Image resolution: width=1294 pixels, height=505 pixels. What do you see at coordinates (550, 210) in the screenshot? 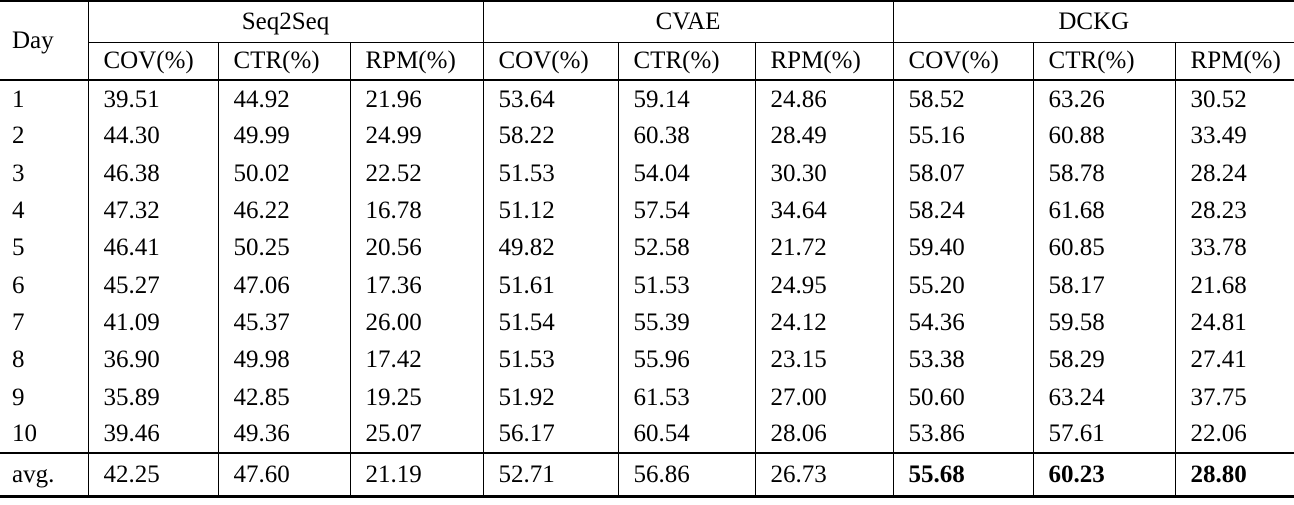
I see `value-cell: 51.12` at bounding box center [550, 210].